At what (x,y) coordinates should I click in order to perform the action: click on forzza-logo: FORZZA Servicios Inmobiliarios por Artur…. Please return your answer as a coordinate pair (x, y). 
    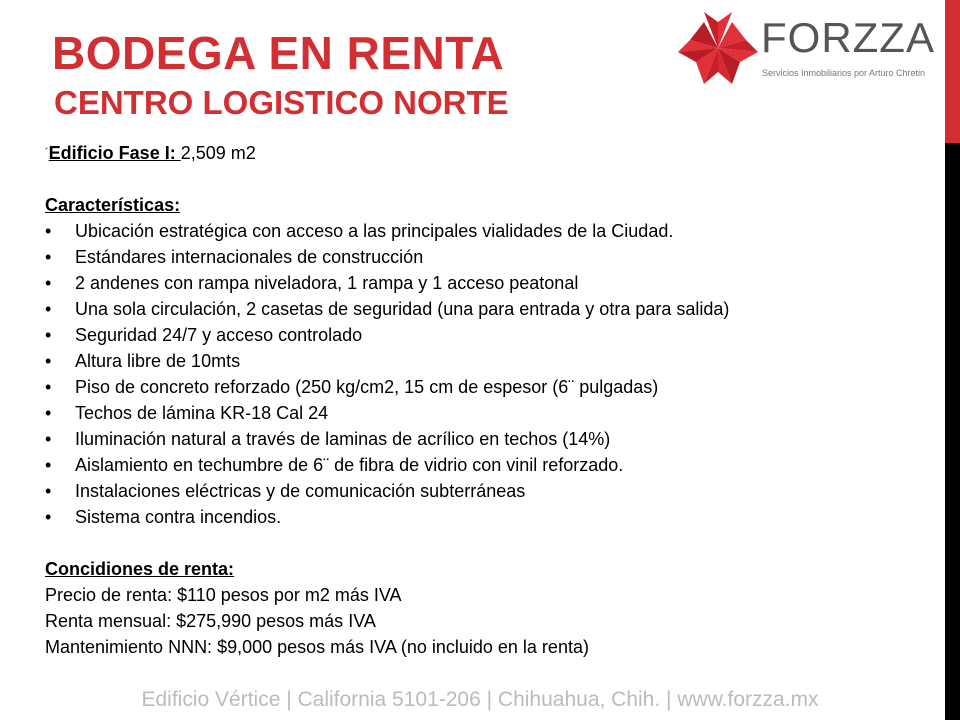
    Looking at the image, I should click on (806, 47).